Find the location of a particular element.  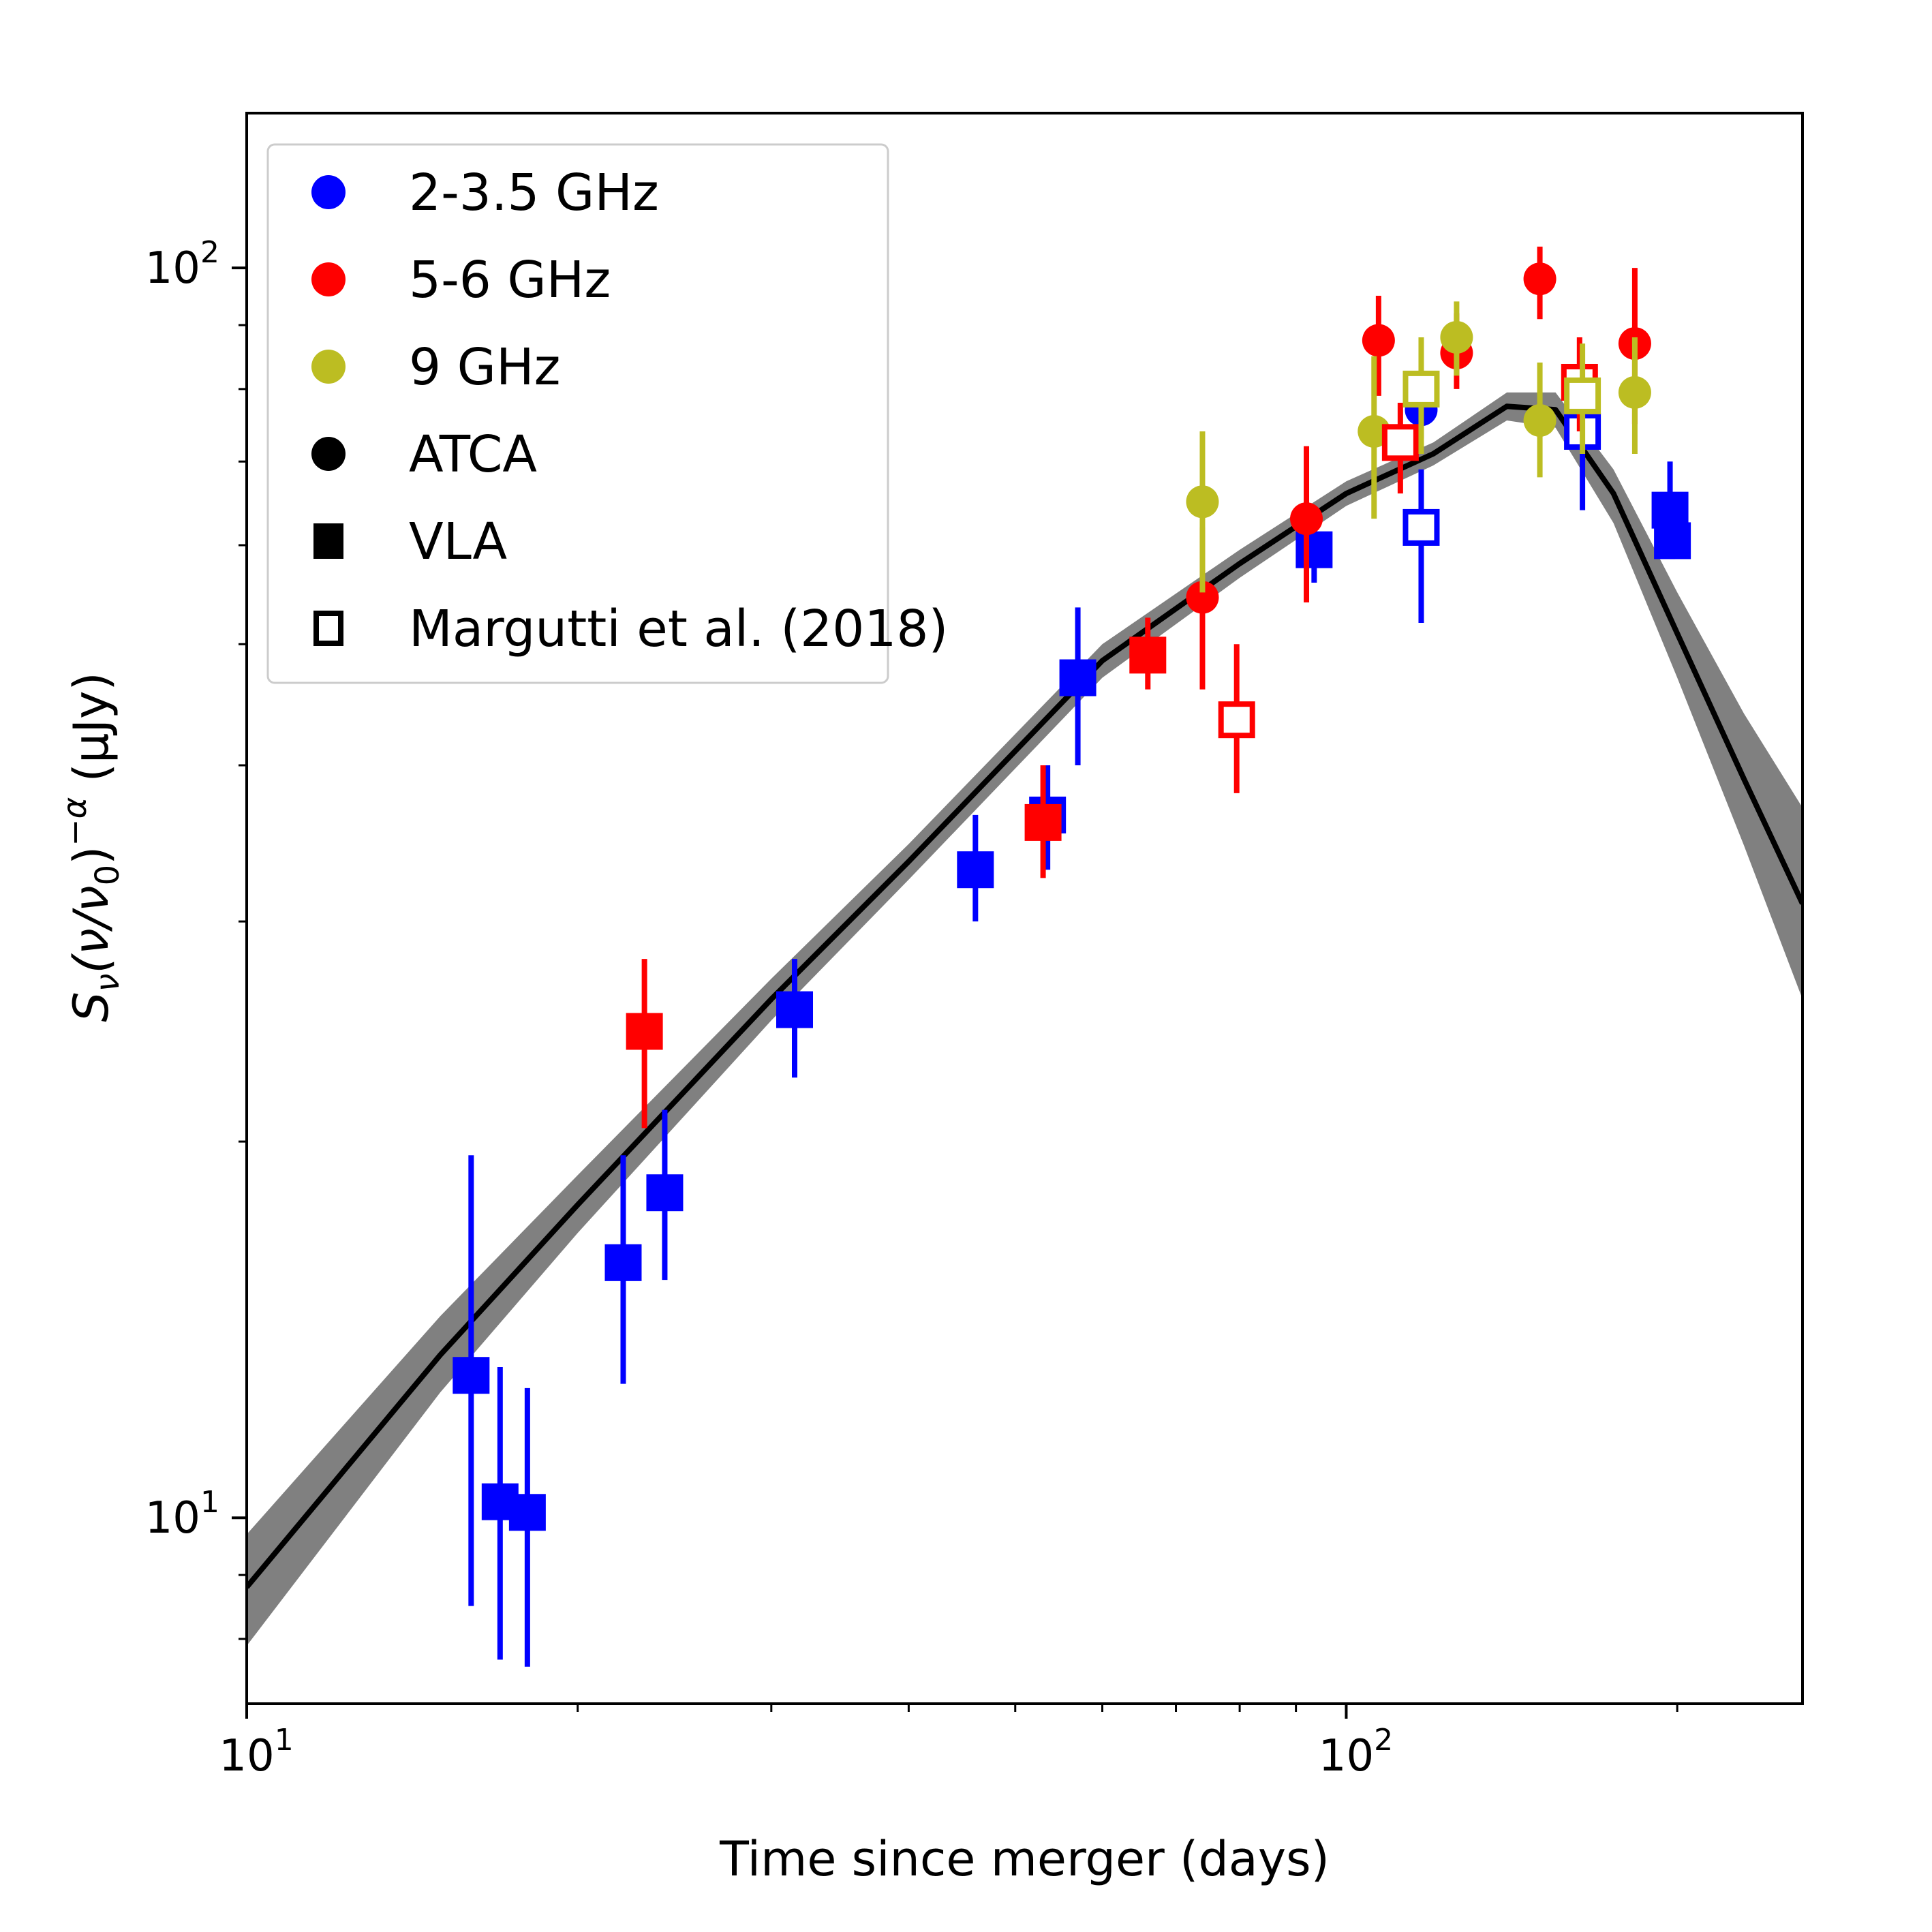

legend-box is located at coordinates (577, 413).